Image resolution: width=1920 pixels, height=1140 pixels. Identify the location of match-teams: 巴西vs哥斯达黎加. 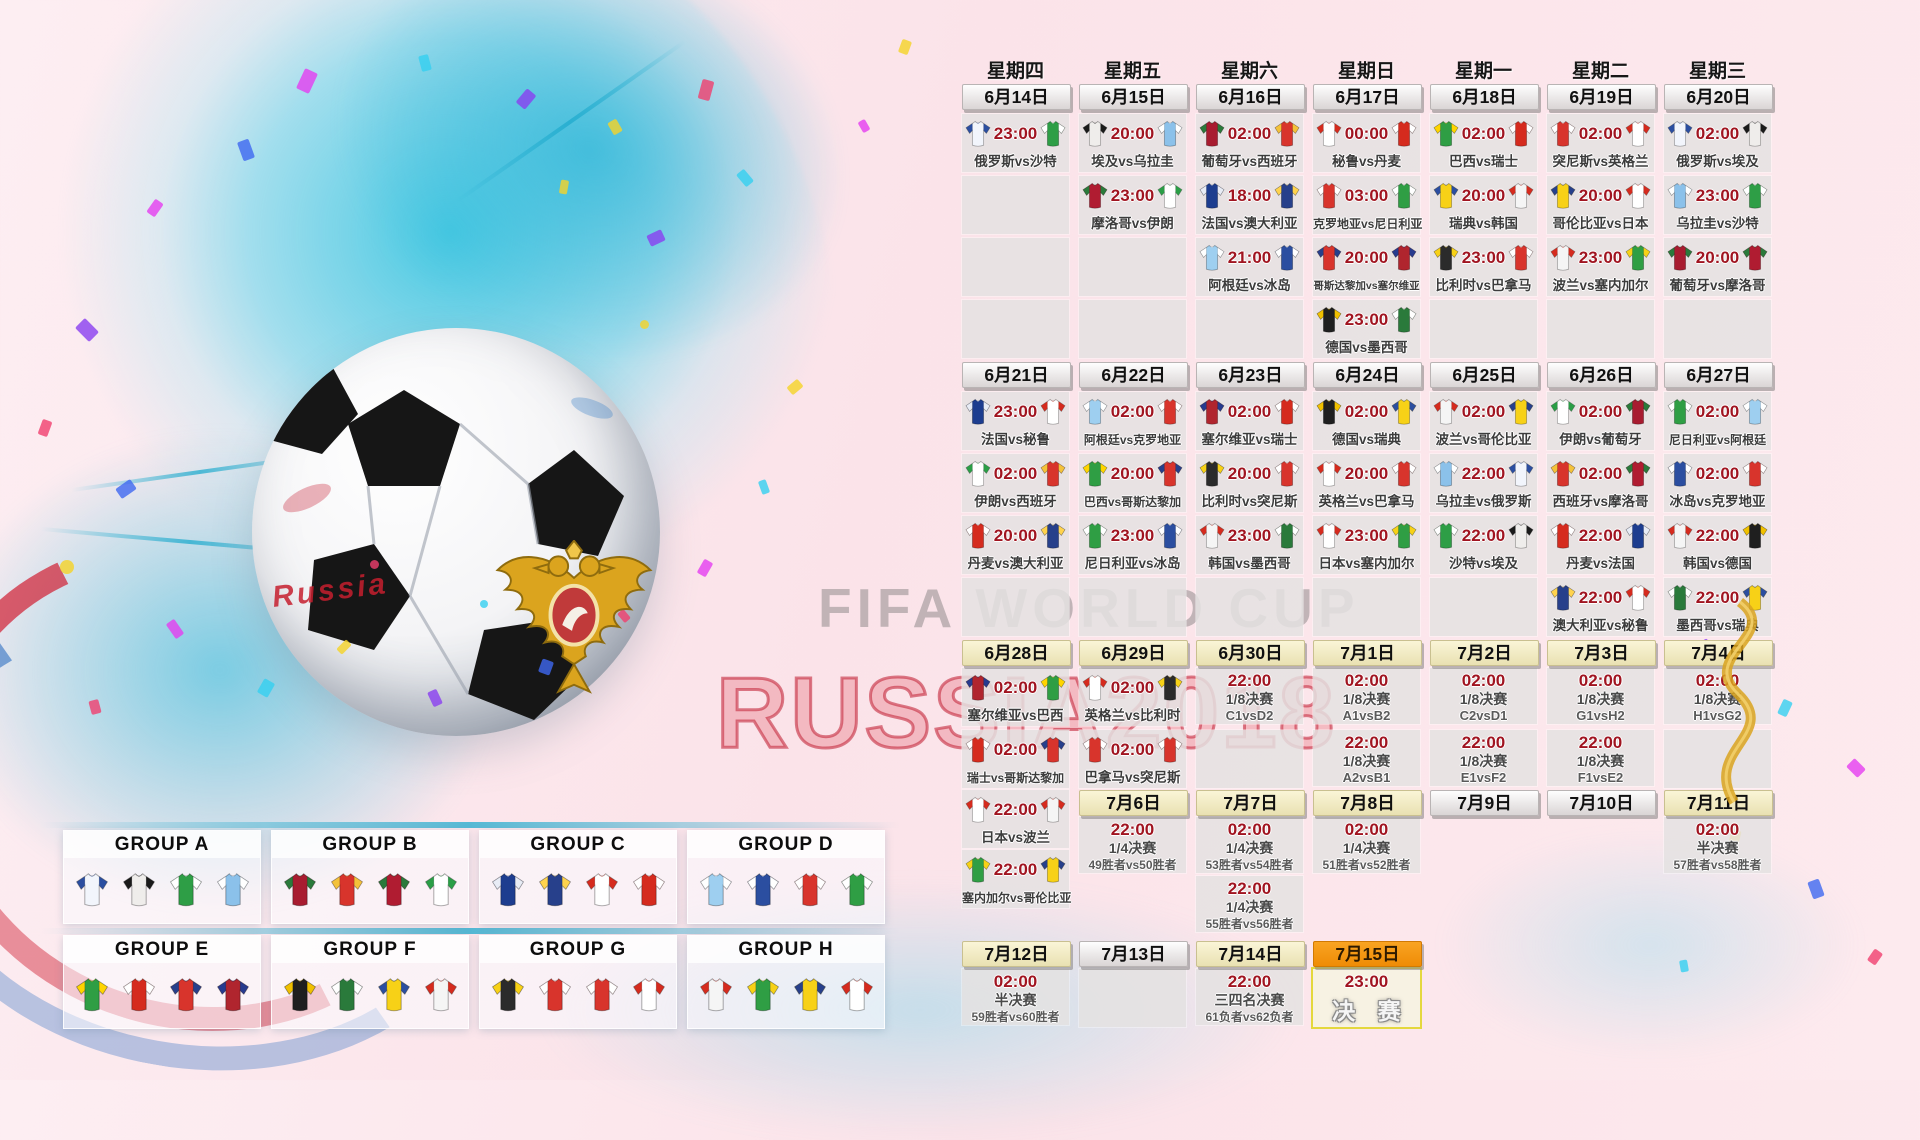
(1132, 502).